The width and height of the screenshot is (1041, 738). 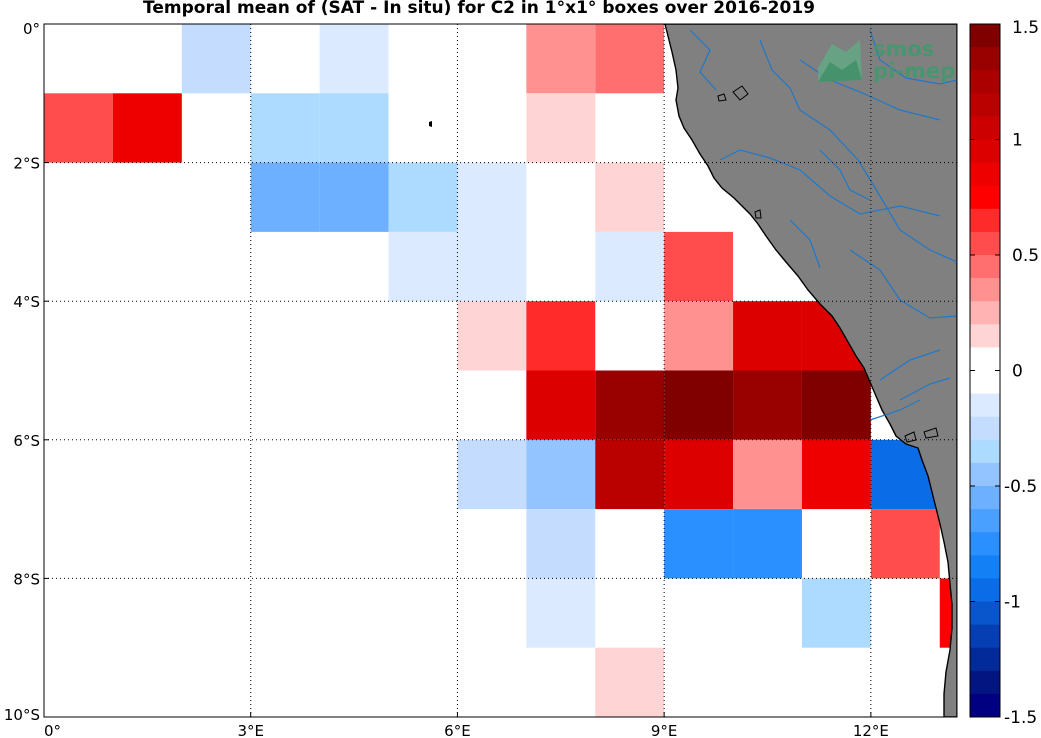 I want to click on y-tick-label: 6°S, so click(x=26, y=441).